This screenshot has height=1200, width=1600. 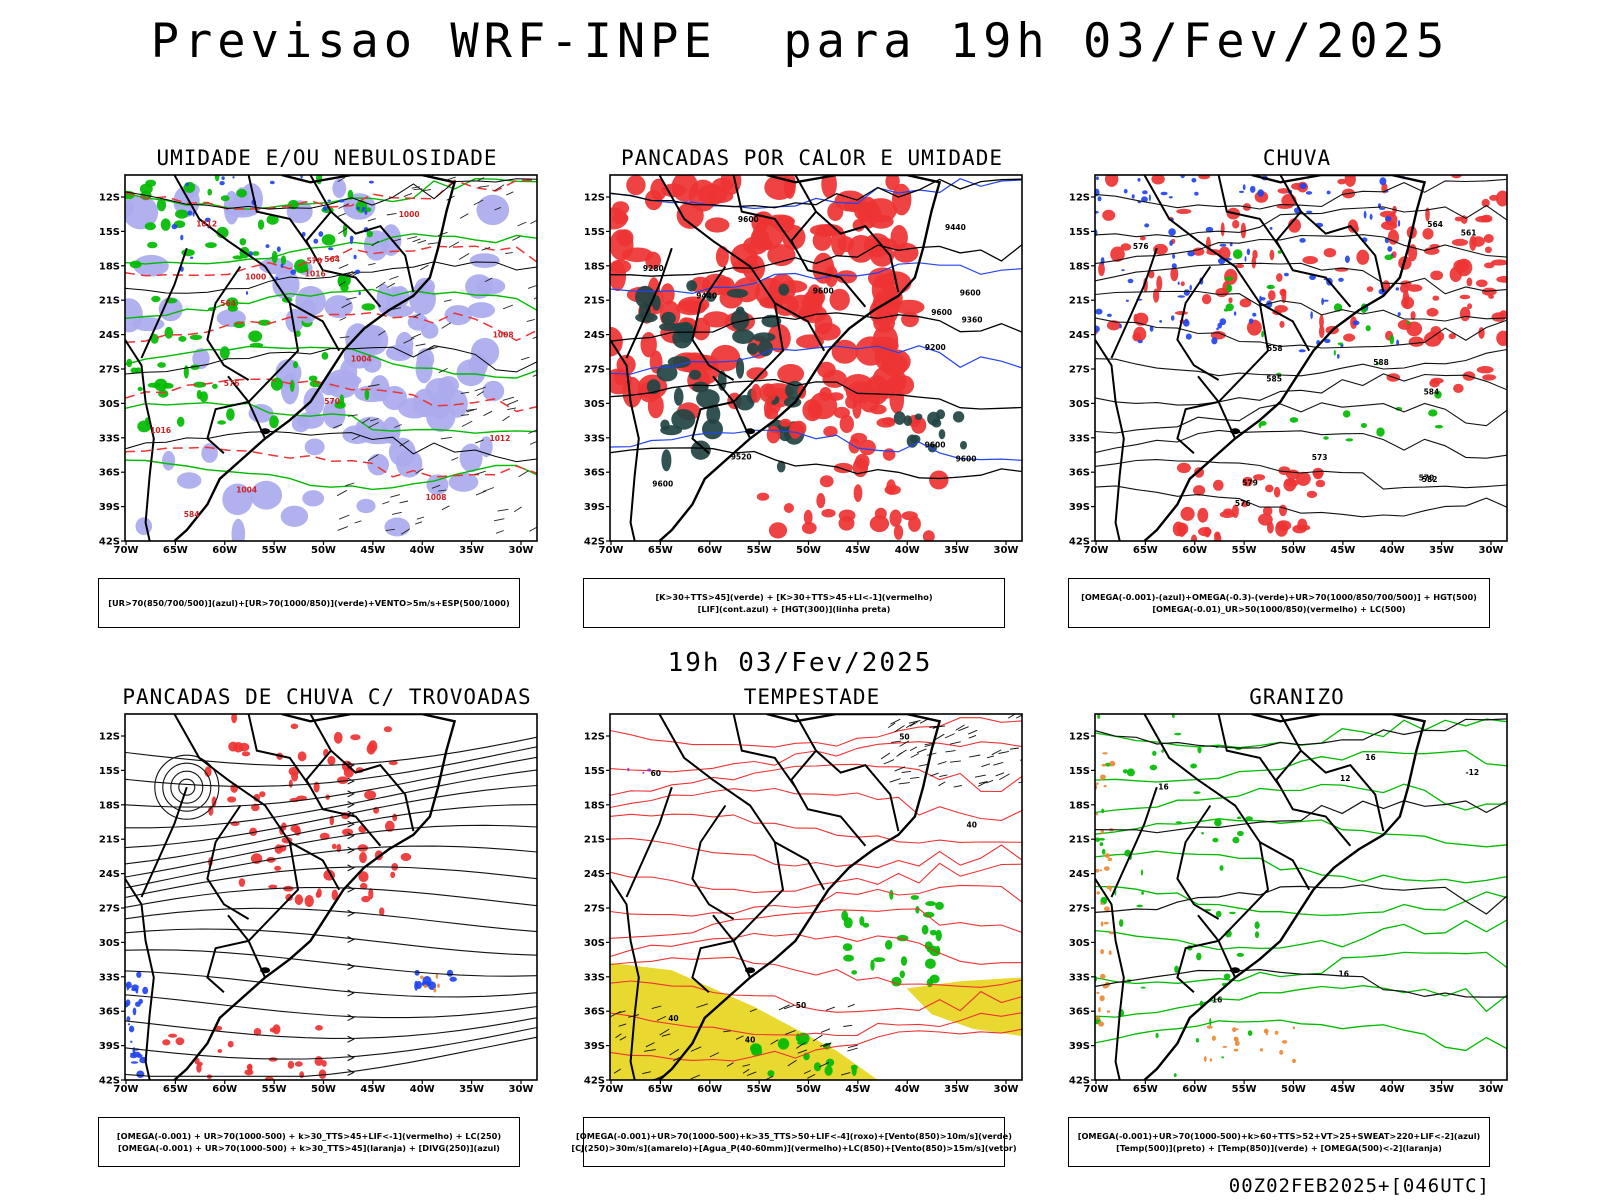 I want to click on humidity-lavender-area, so click(x=348, y=372).